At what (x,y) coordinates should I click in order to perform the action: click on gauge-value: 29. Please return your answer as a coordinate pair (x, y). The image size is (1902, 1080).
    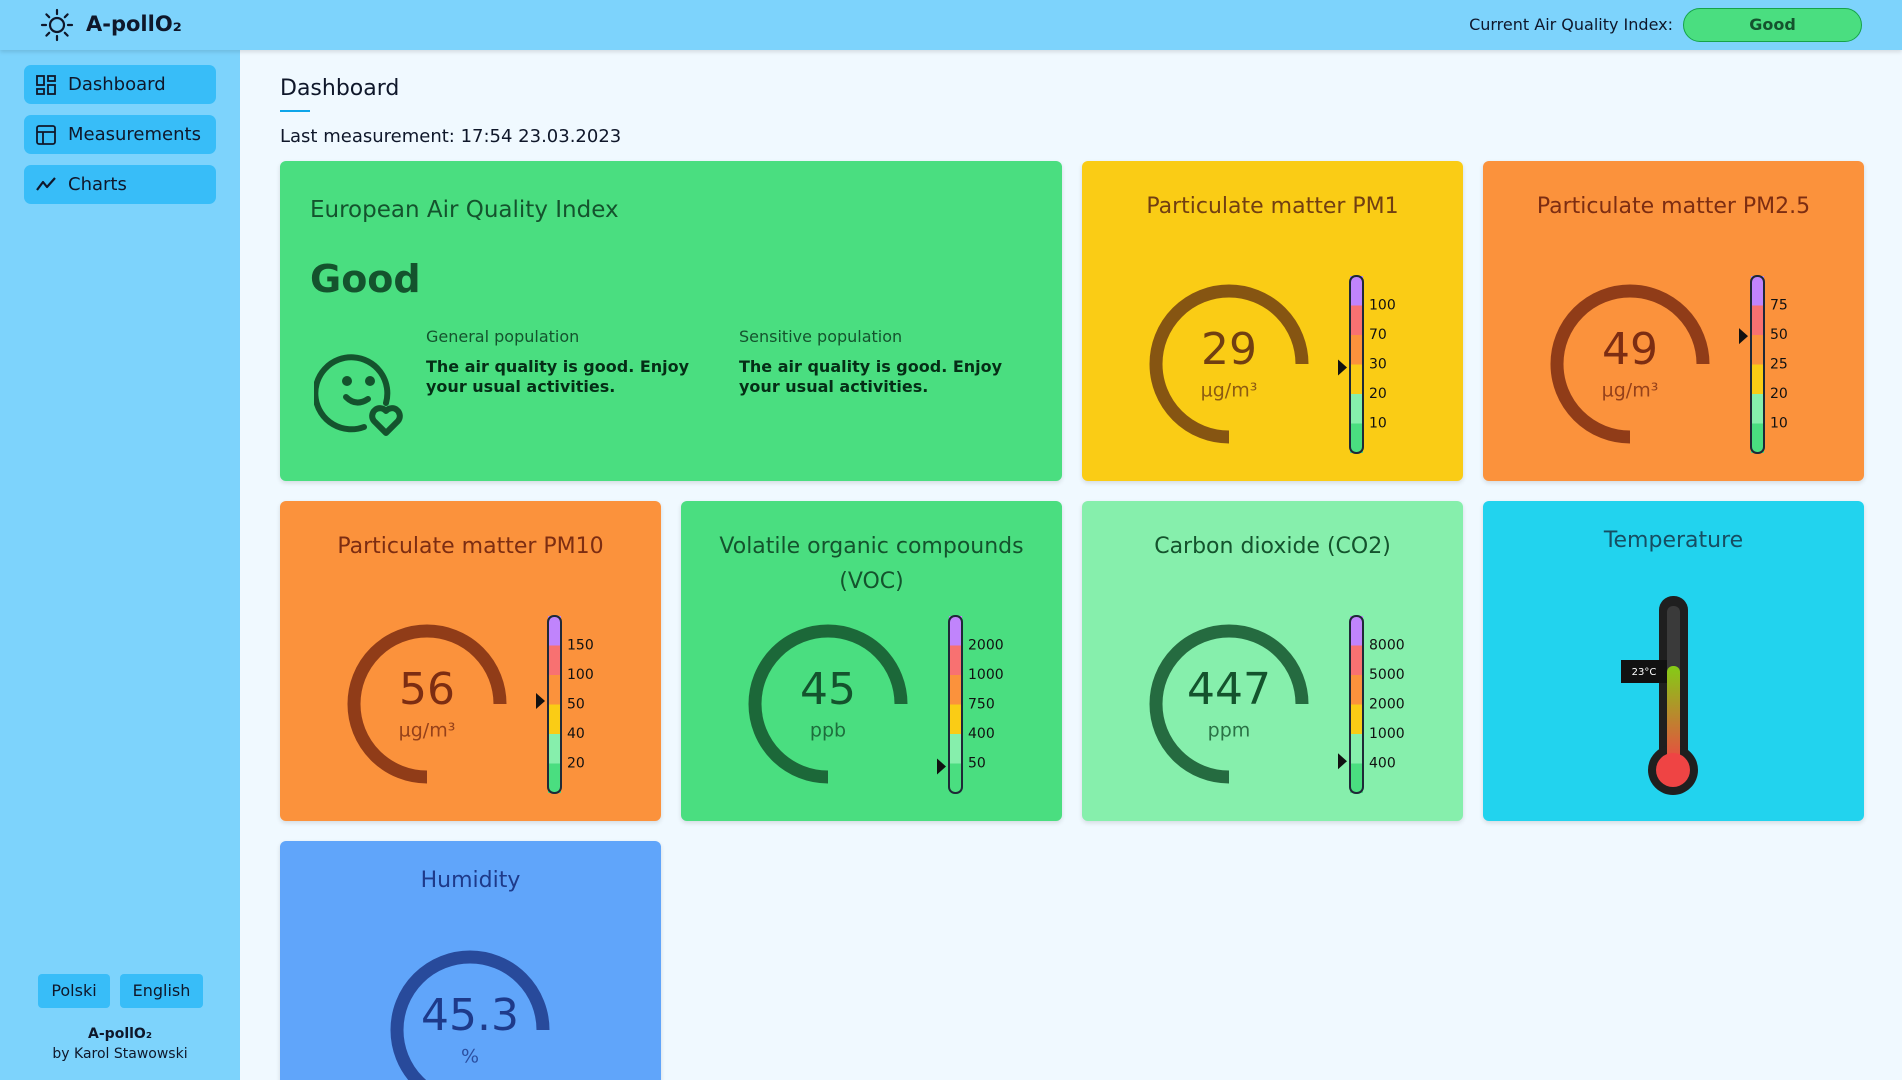
    Looking at the image, I should click on (1229, 349).